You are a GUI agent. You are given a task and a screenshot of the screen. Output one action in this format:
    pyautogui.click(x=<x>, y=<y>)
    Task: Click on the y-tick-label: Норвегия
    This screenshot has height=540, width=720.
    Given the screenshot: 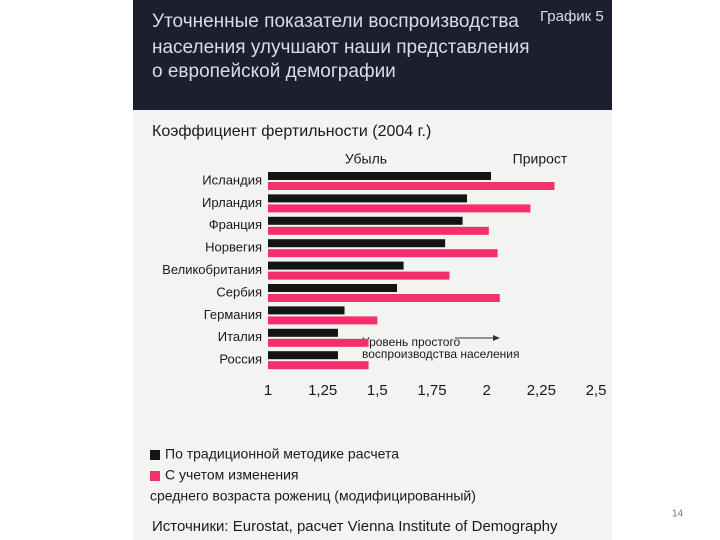 What is the action you would take?
    pyautogui.click(x=233, y=247)
    